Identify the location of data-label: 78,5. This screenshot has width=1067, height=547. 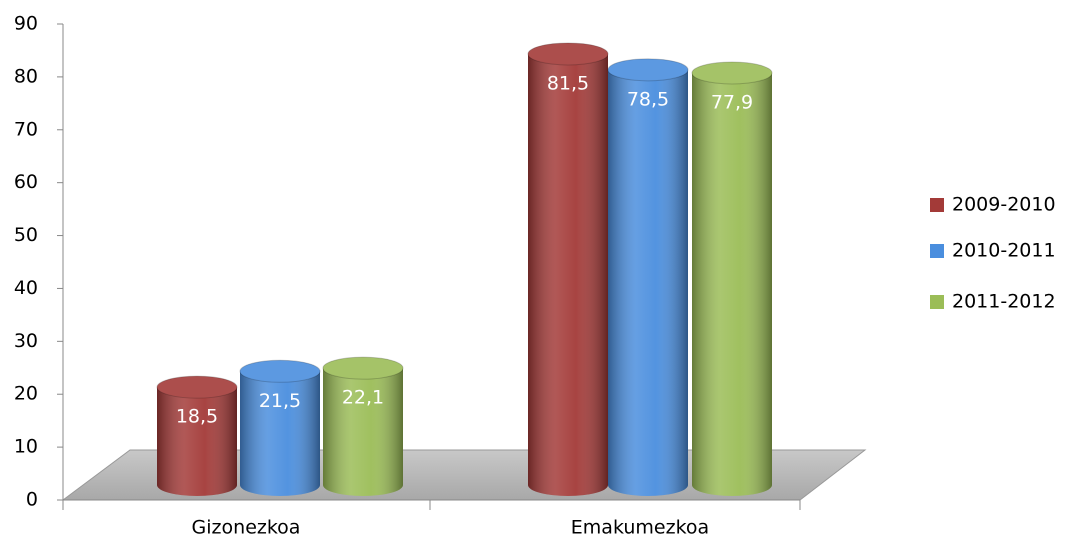
(648, 99).